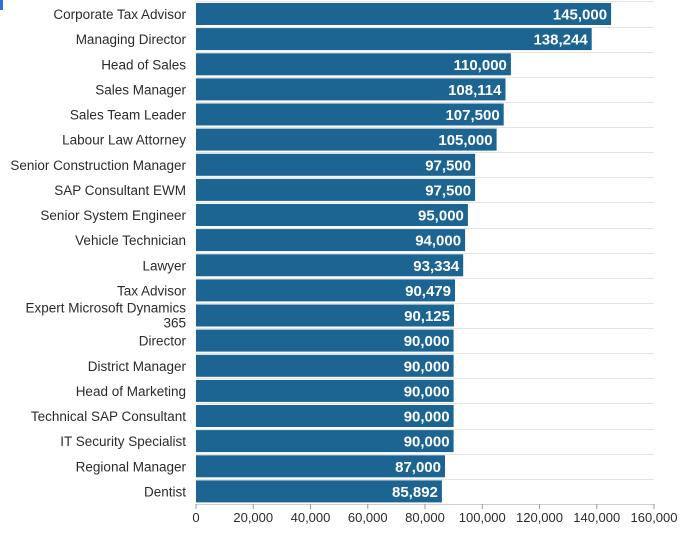  What do you see at coordinates (482, 517) in the screenshot?
I see `x-tick-label: 100,000` at bounding box center [482, 517].